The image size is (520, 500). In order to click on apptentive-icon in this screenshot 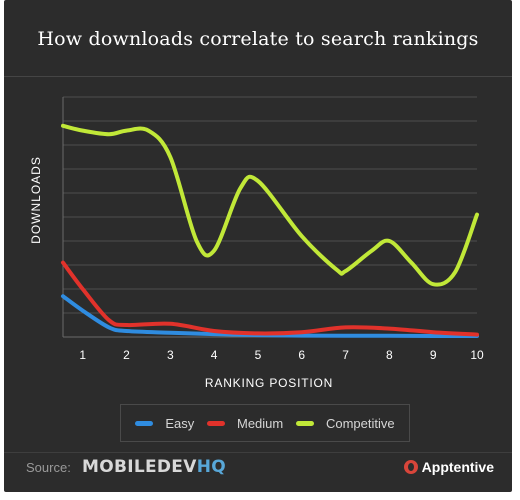, I will do `click(410, 467)`.